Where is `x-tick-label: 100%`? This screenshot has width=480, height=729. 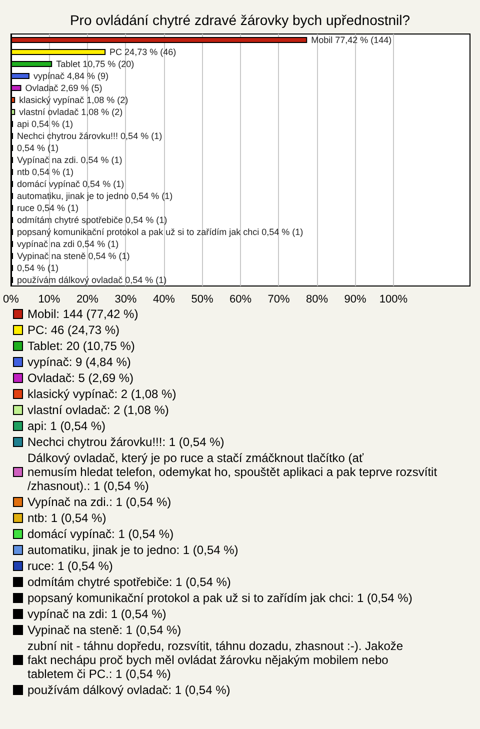 x-tick-label: 100% is located at coordinates (393, 300).